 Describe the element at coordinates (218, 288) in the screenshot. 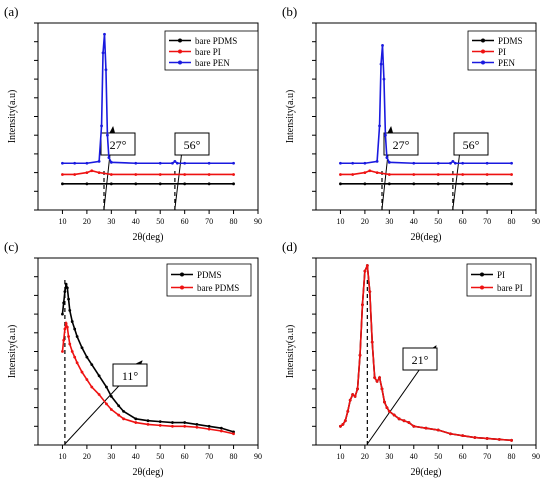

I see `legend-label: bare PDMS` at that location.